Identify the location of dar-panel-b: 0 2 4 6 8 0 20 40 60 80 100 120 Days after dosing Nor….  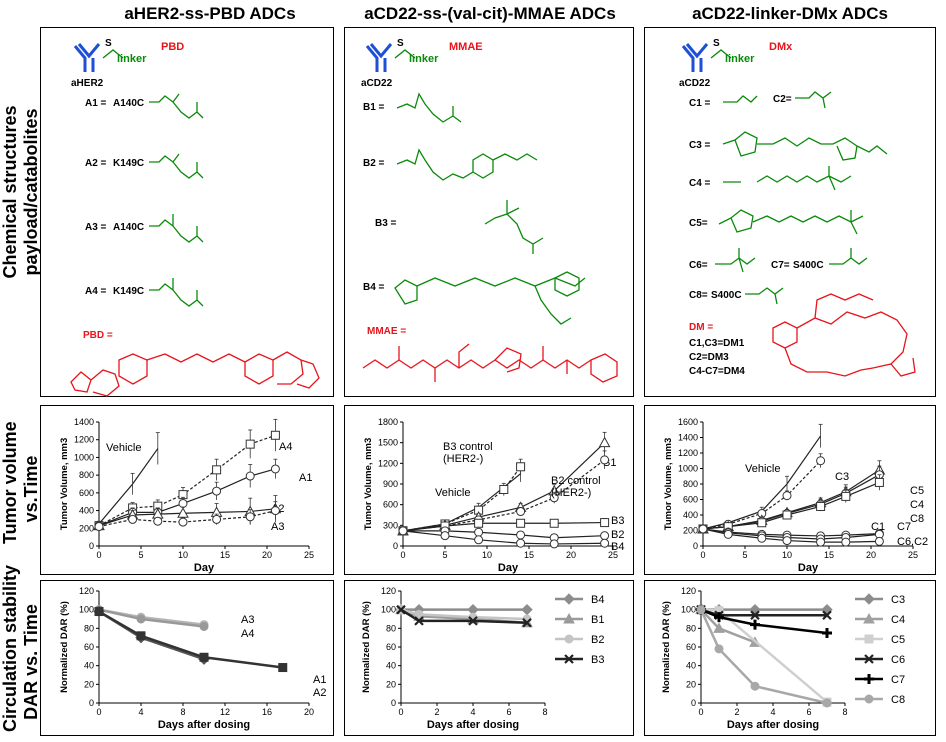
(489, 658).